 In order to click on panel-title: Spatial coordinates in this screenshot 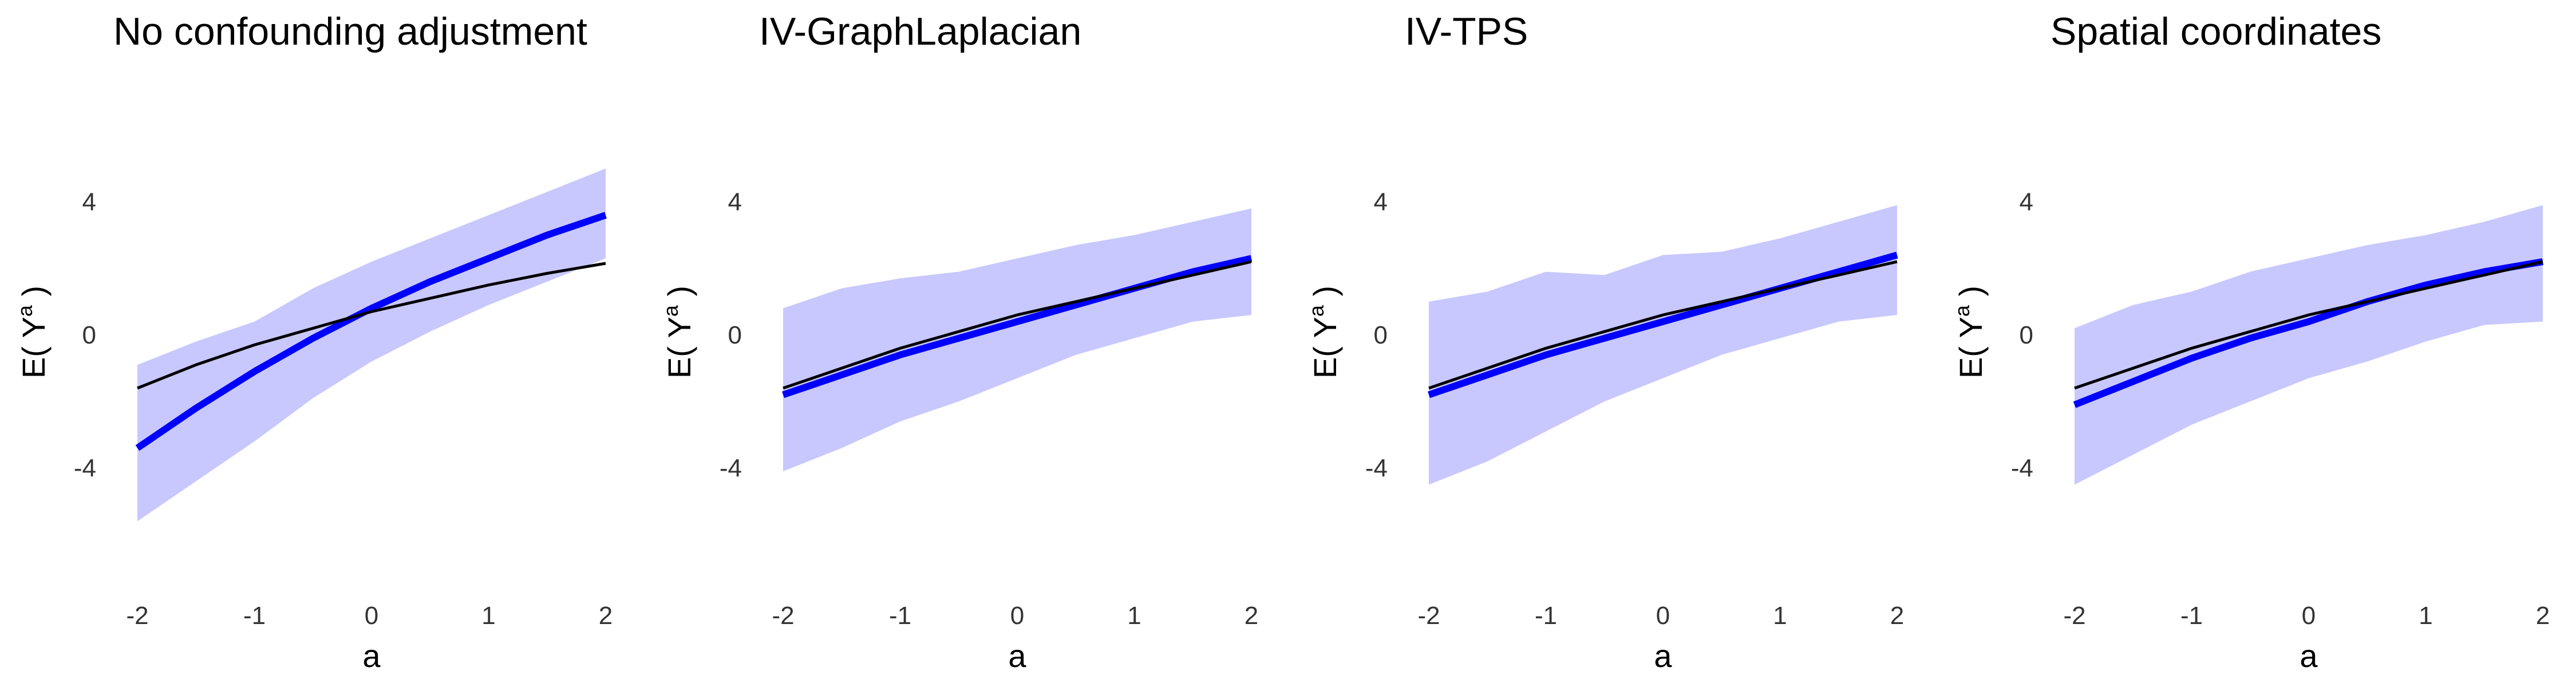, I will do `click(2215, 31)`.